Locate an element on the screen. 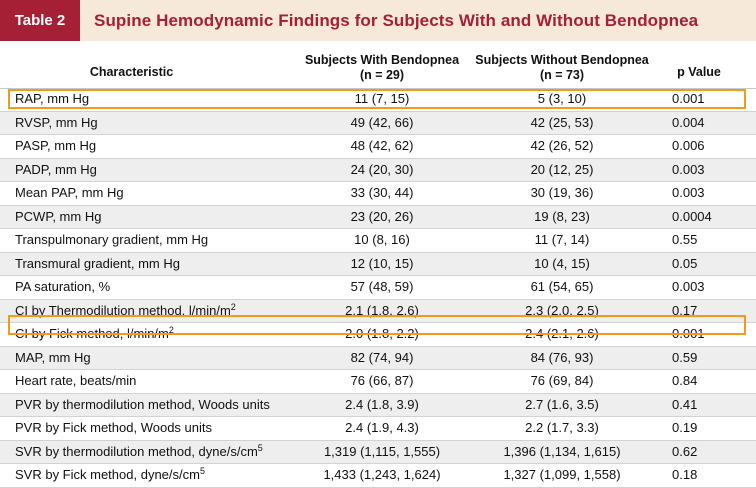  cell-with-bendopnea-text: 2.4 (1.9, 4.3) is located at coordinates (382, 427).